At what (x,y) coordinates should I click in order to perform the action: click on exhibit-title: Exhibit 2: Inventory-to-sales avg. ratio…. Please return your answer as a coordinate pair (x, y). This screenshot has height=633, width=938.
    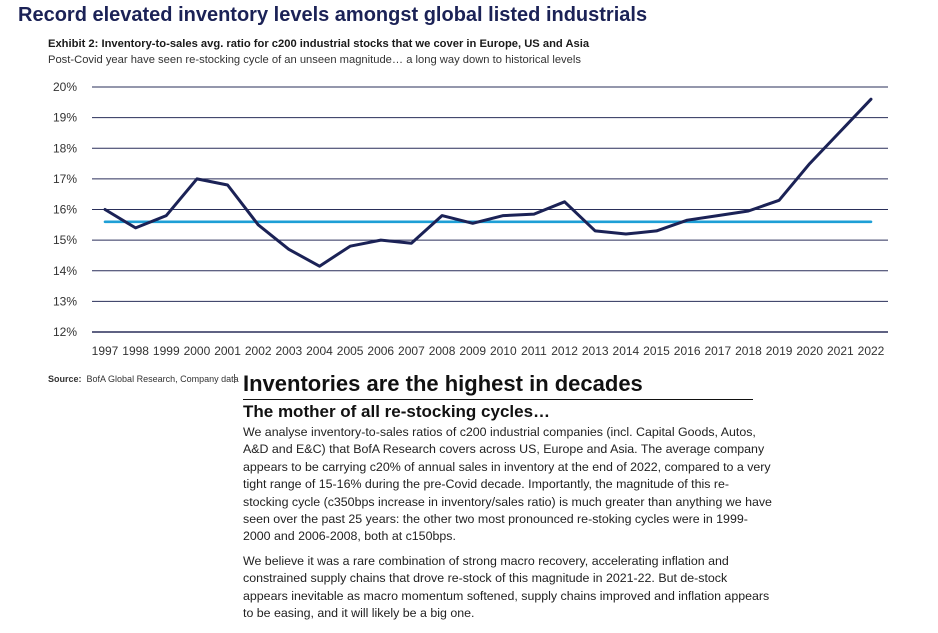
    Looking at the image, I should click on (319, 44).